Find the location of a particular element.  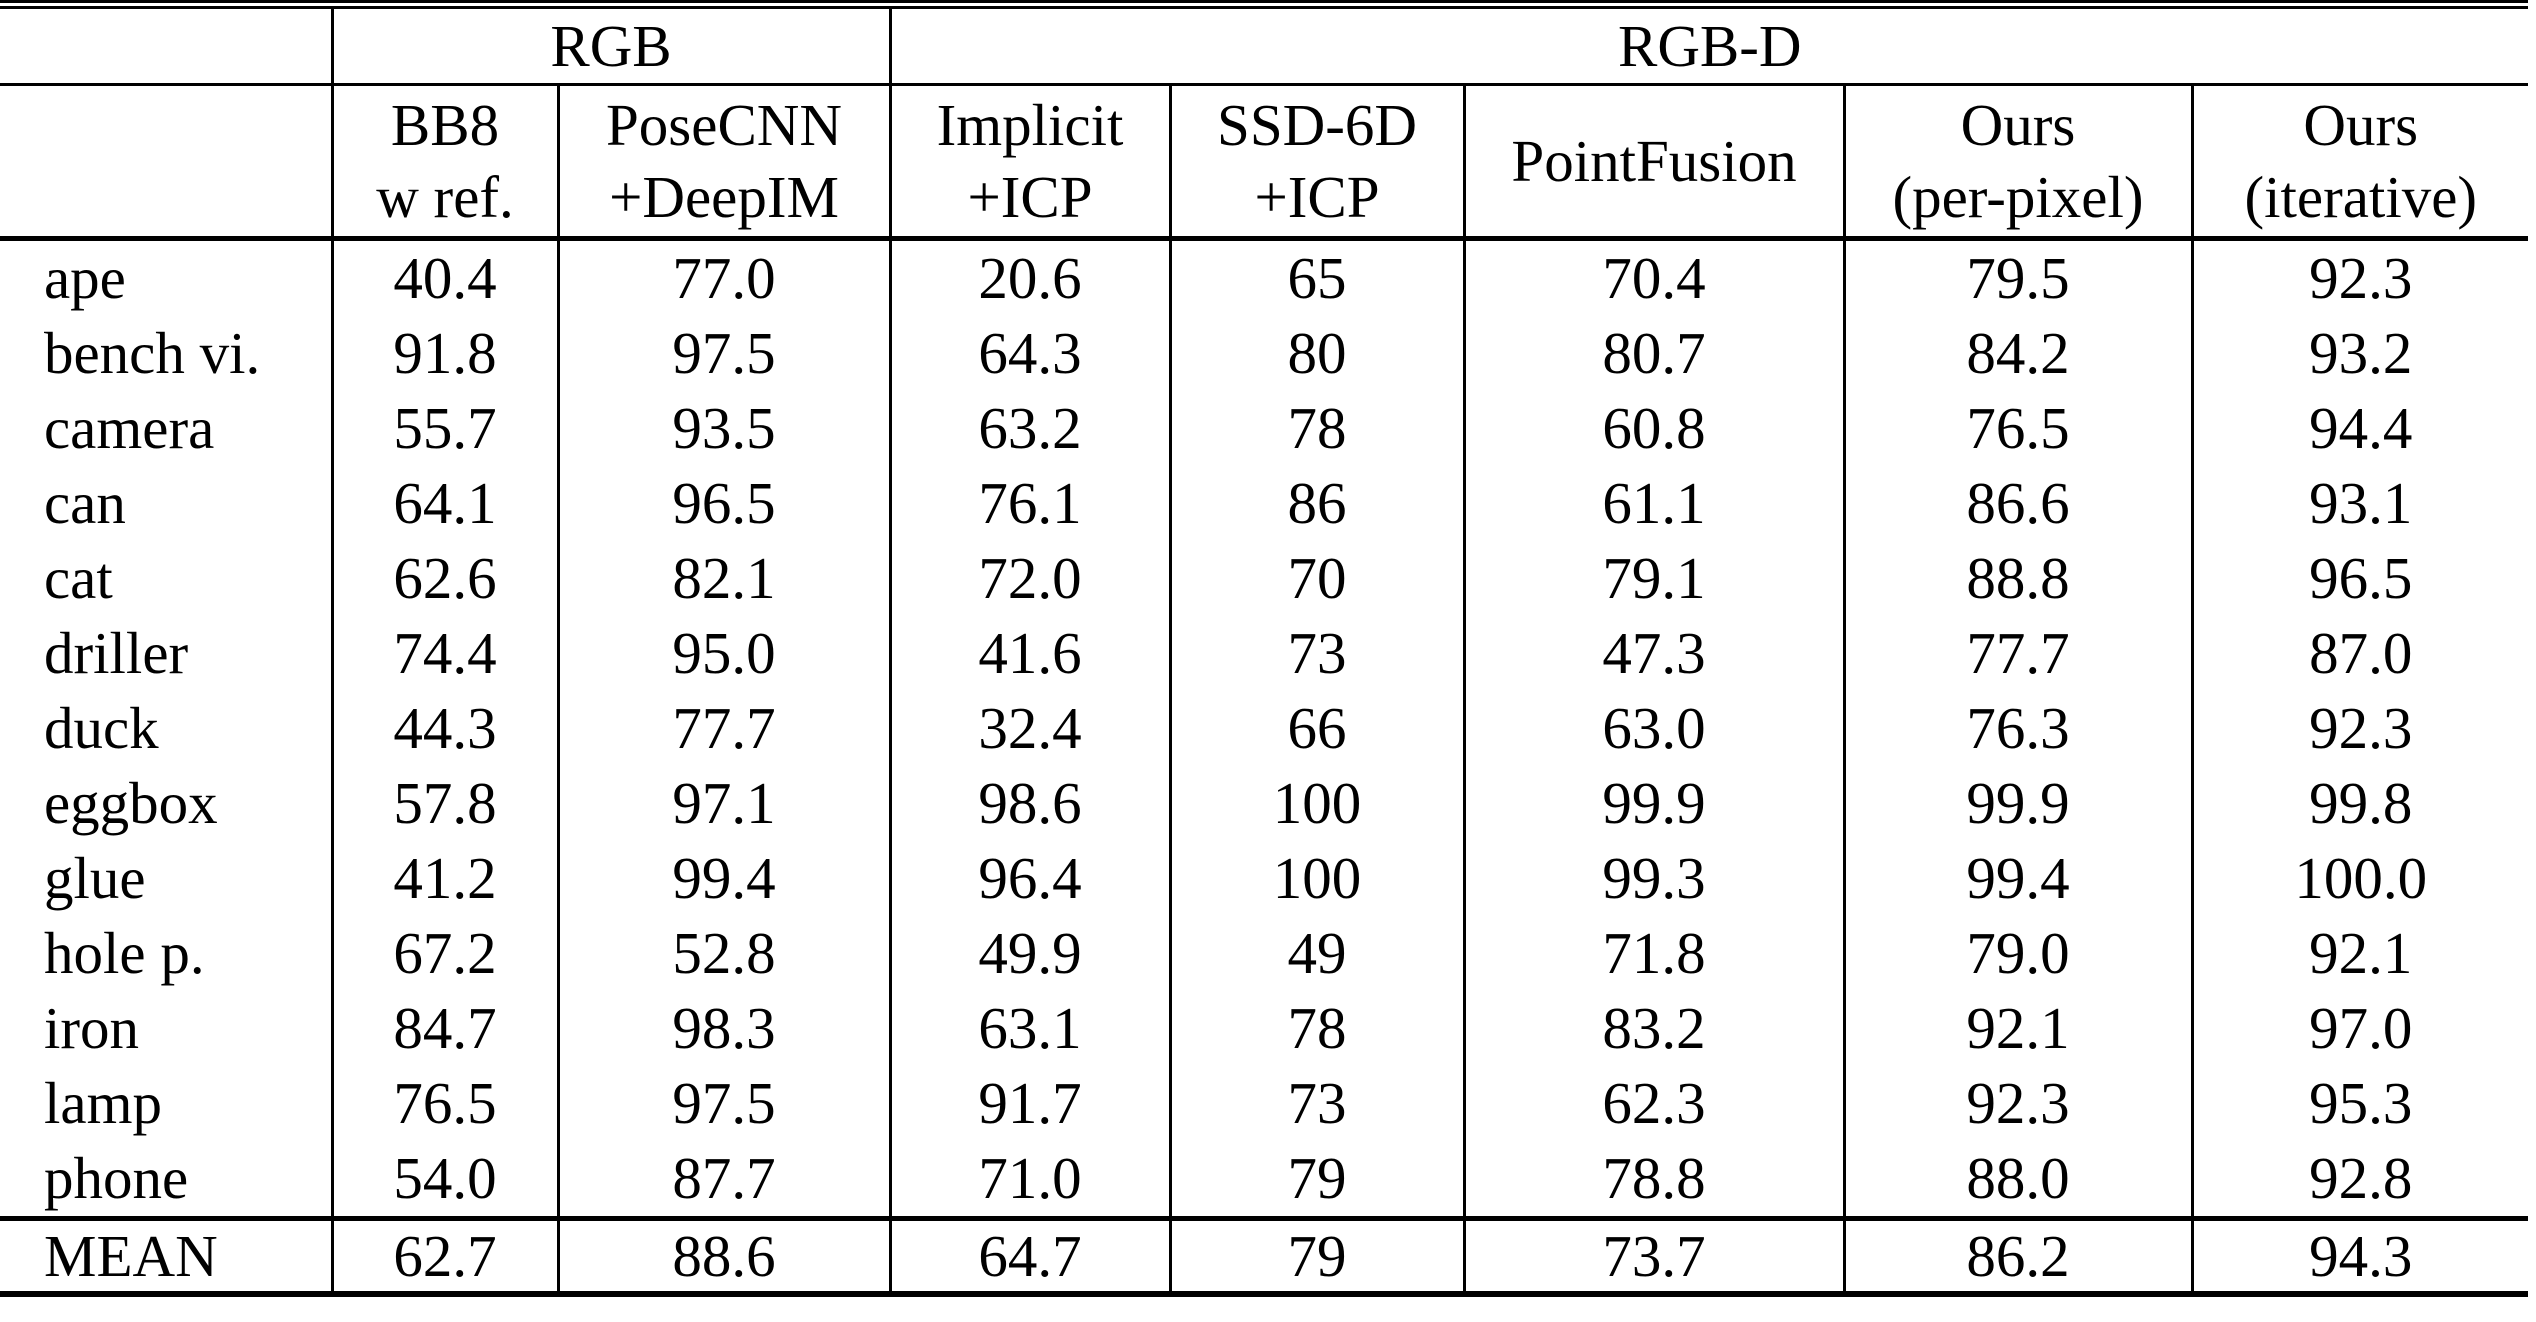

col-header-ours-per-pixel: Ours (per-pixel) is located at coordinates (2017, 162).